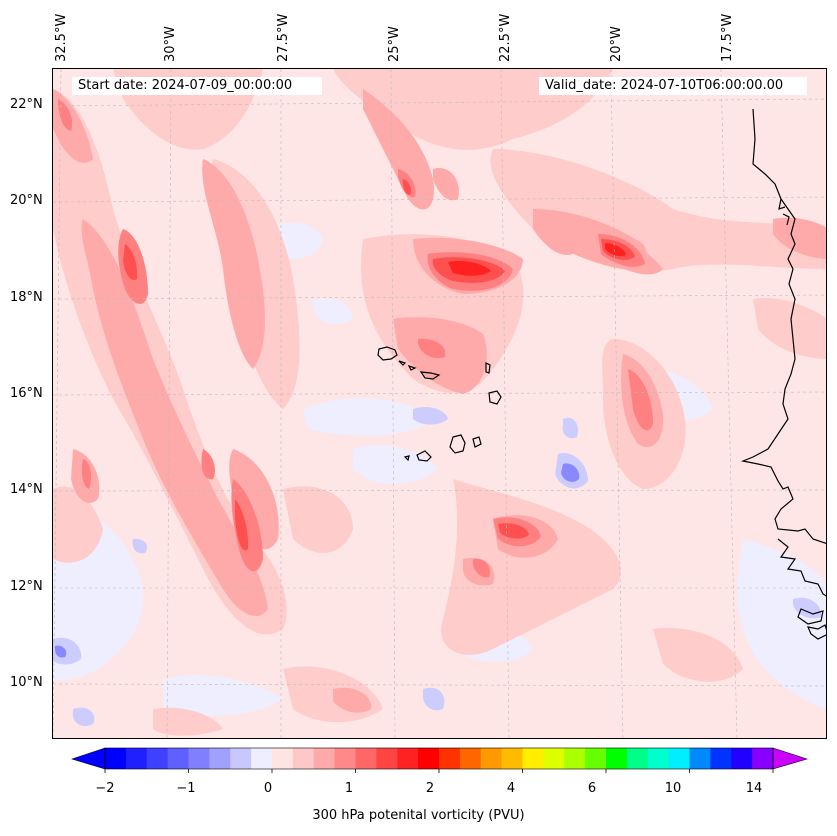  Describe the element at coordinates (790, 758) in the screenshot. I see `colorbar-extend-max` at that location.